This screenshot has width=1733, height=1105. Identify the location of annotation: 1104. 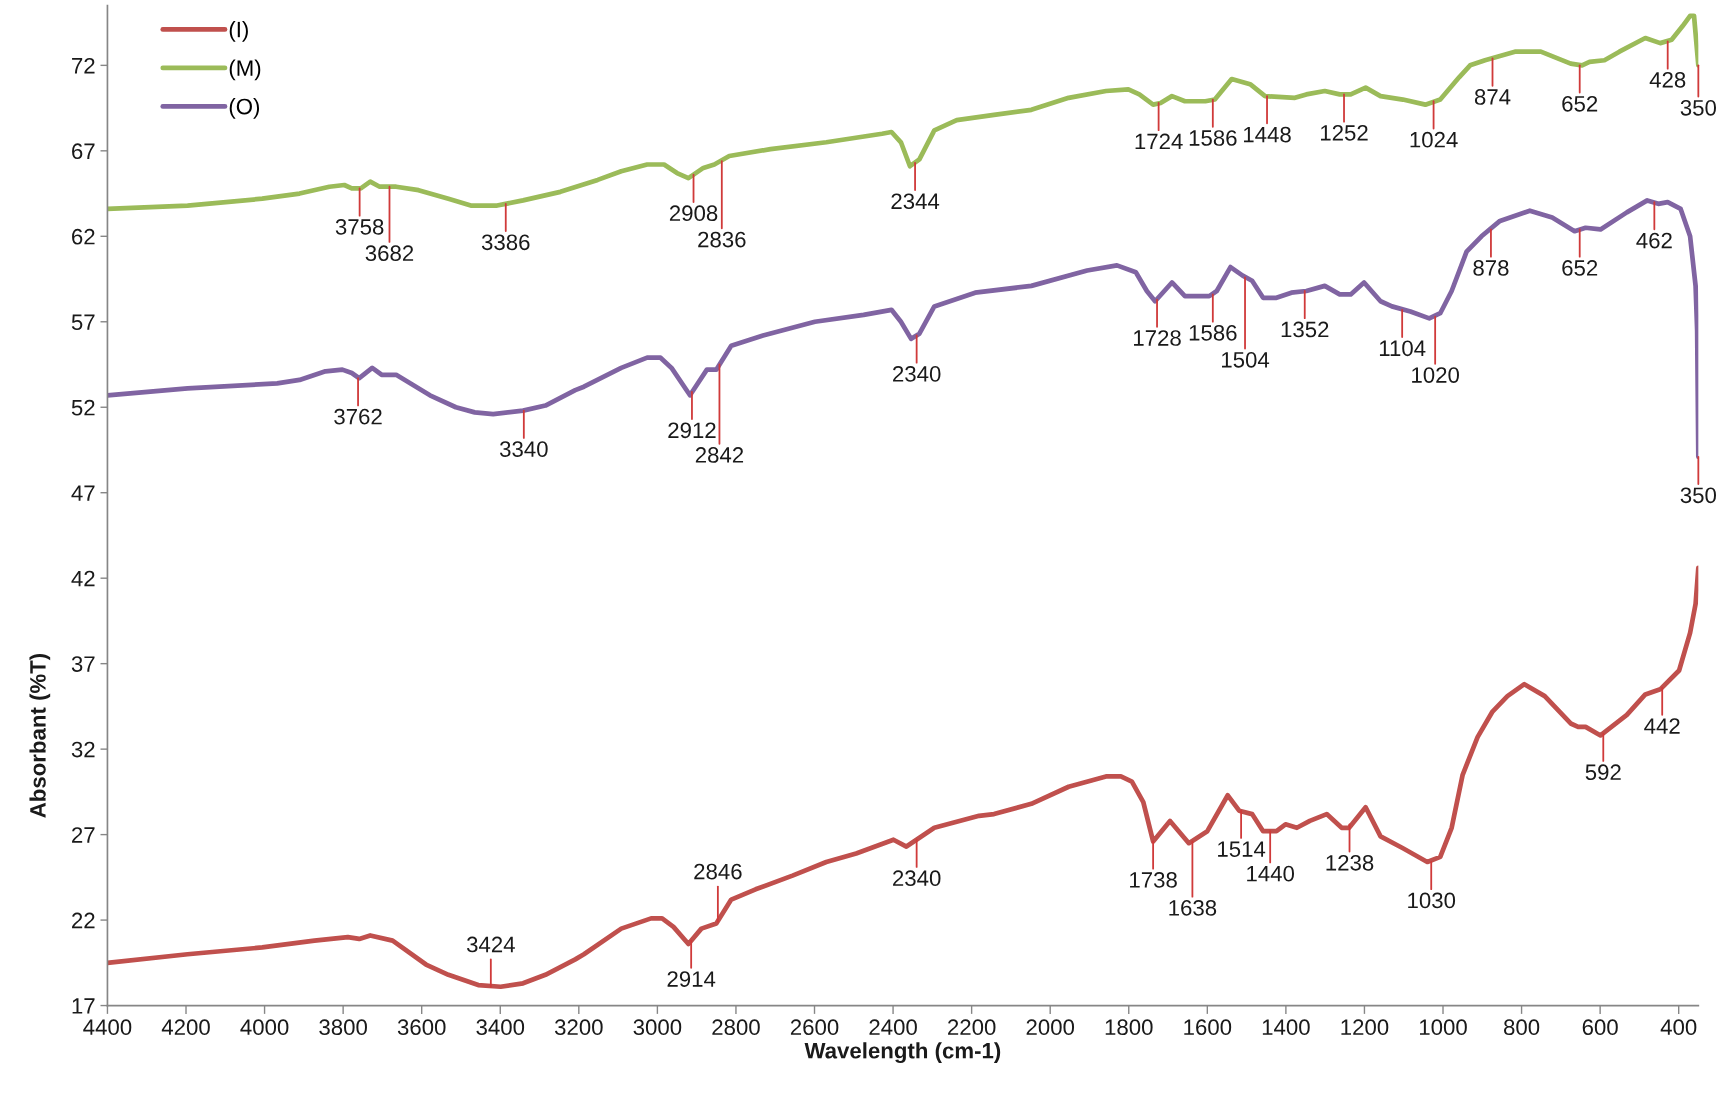
(1402, 348).